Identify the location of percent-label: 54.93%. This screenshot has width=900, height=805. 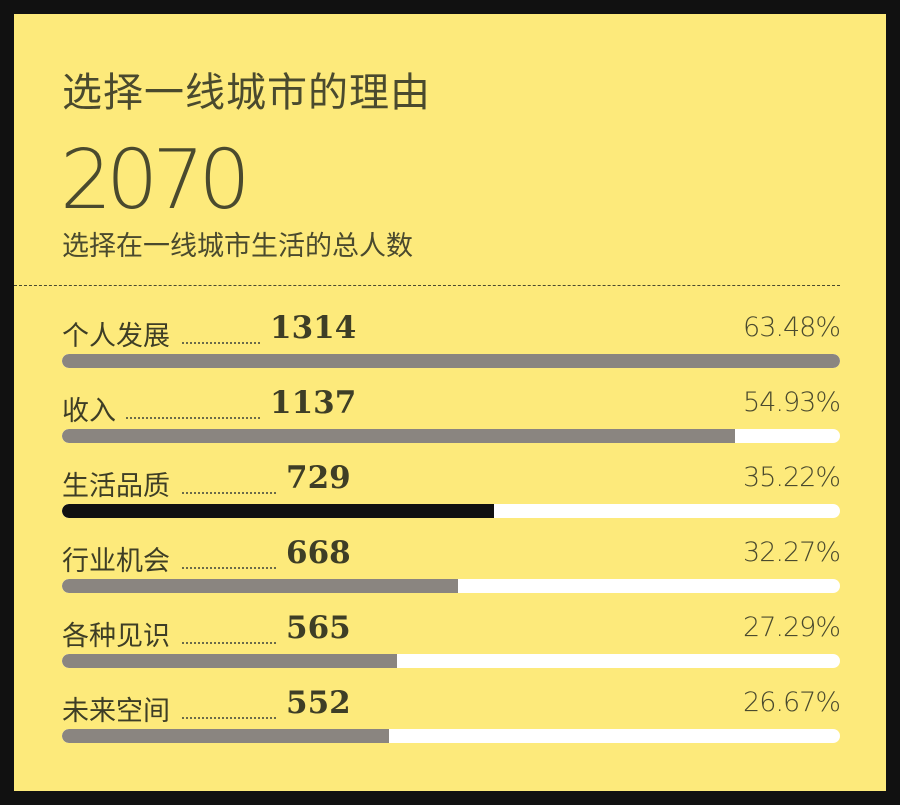
(792, 402).